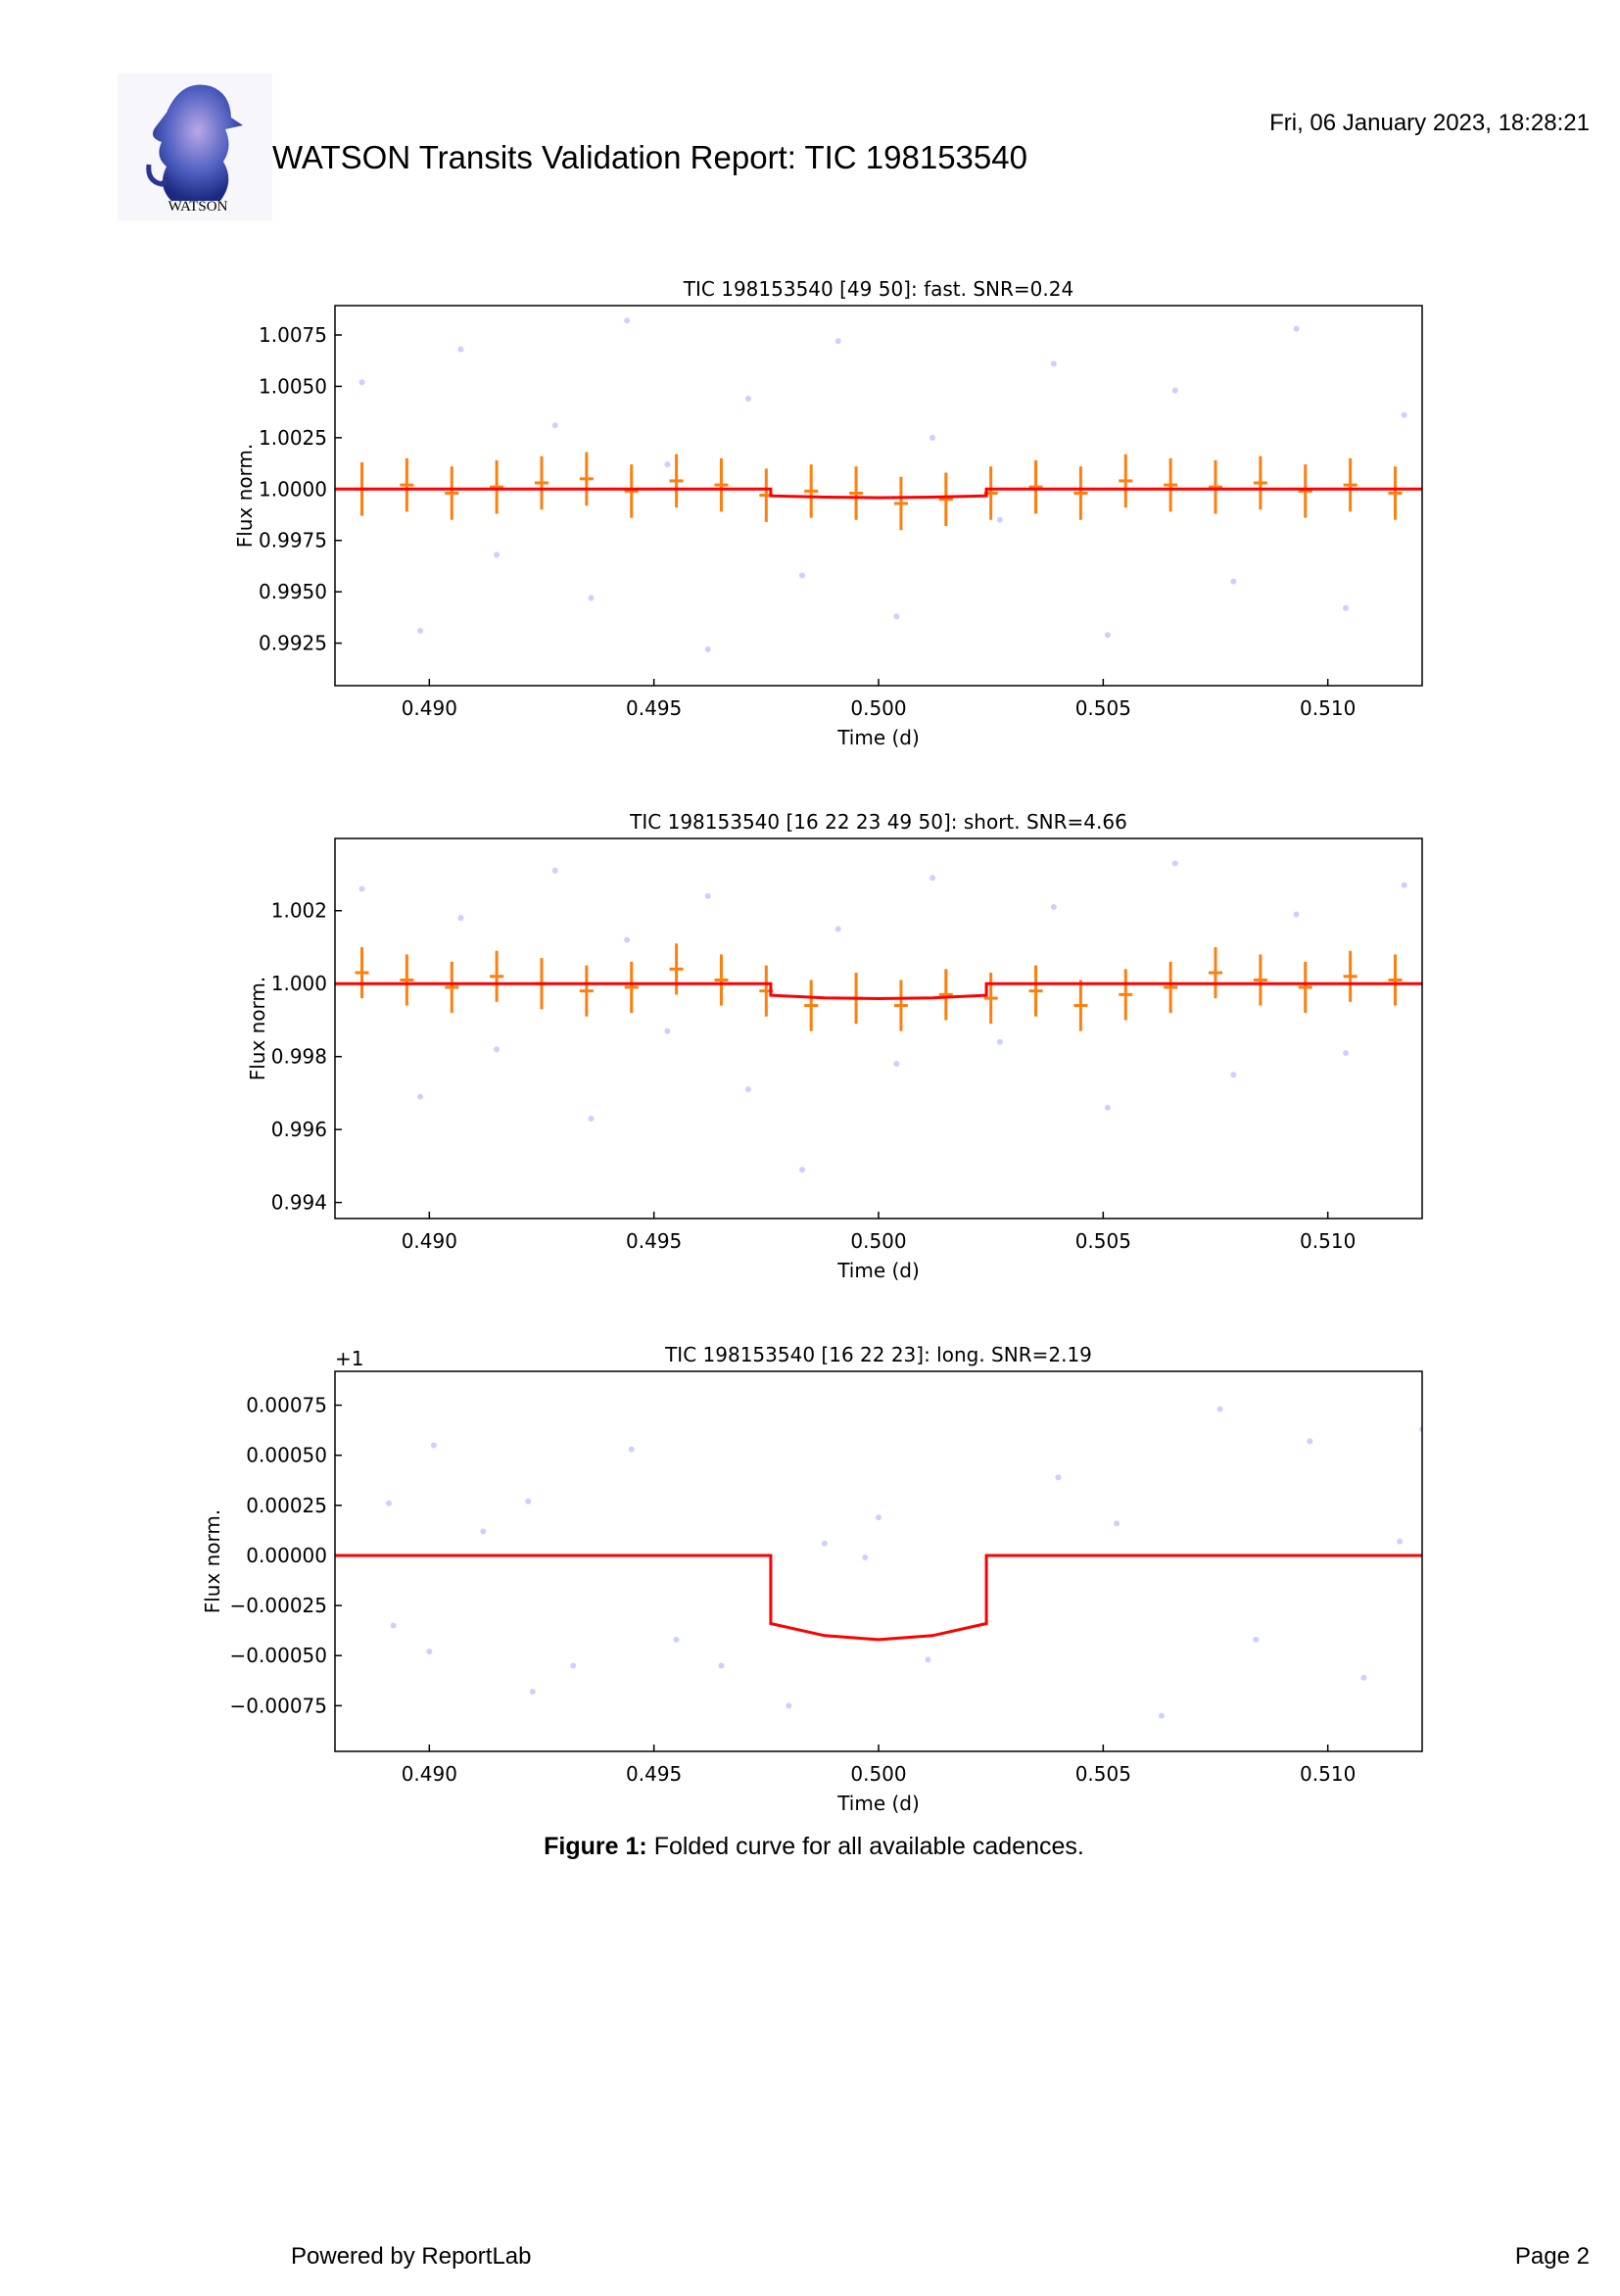  I want to click on y-tick-label: 1.0075, so click(293, 335).